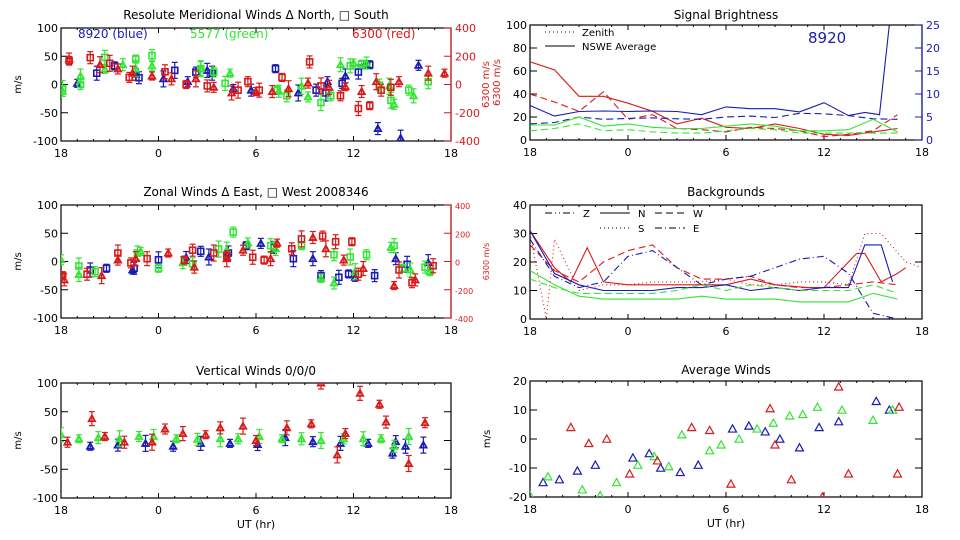 This screenshot has height=540, width=960. Describe the element at coordinates (18, 440) in the screenshot. I see `y-axis-label: m/s` at that location.